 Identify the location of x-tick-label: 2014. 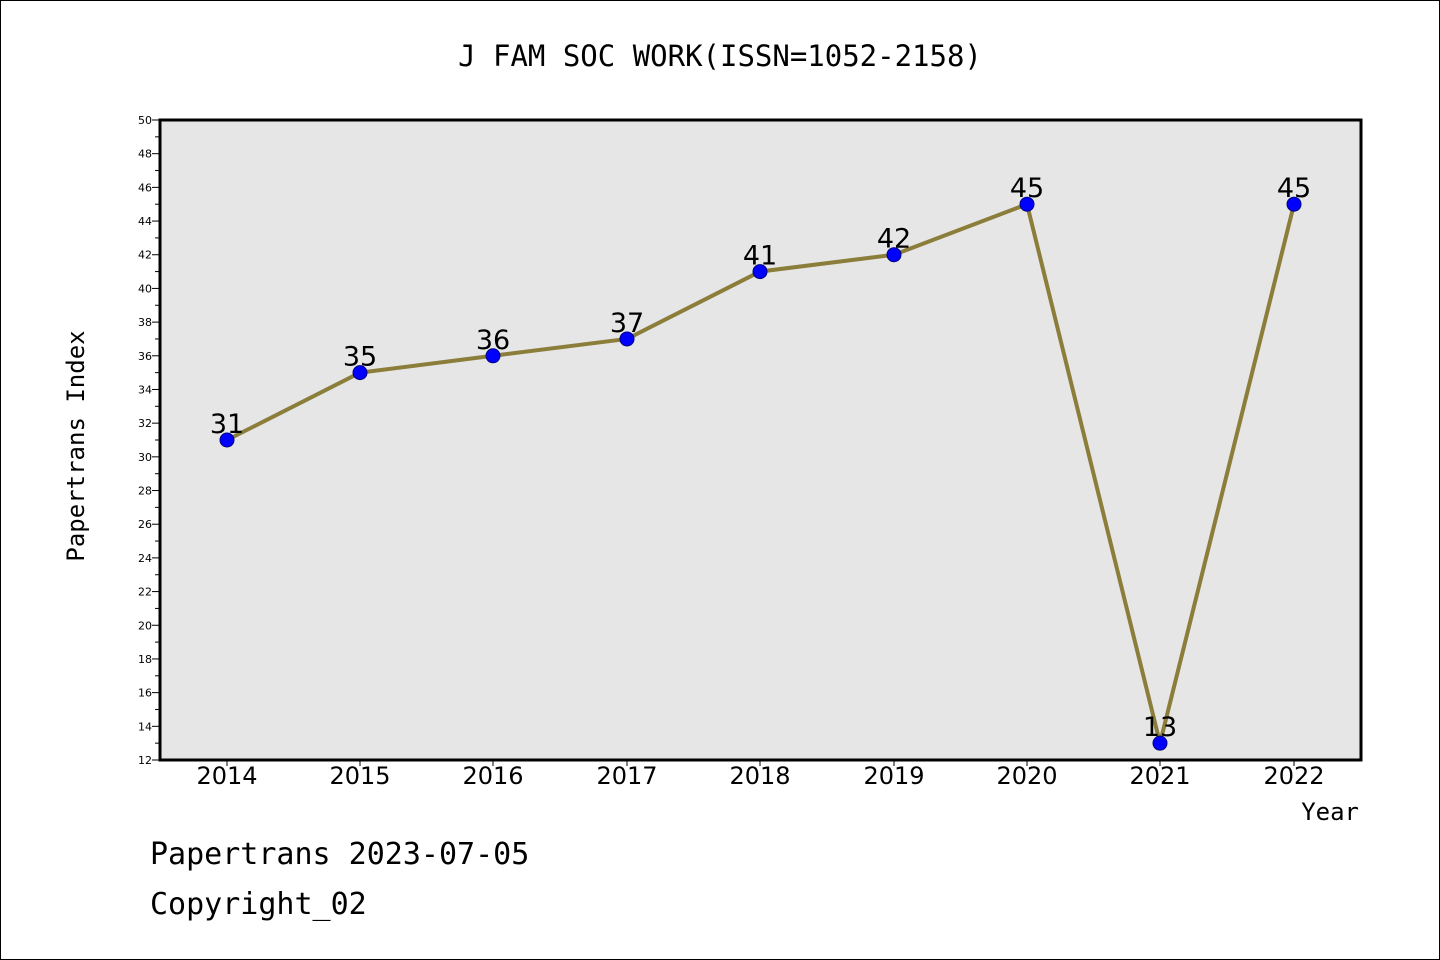
(226, 776).